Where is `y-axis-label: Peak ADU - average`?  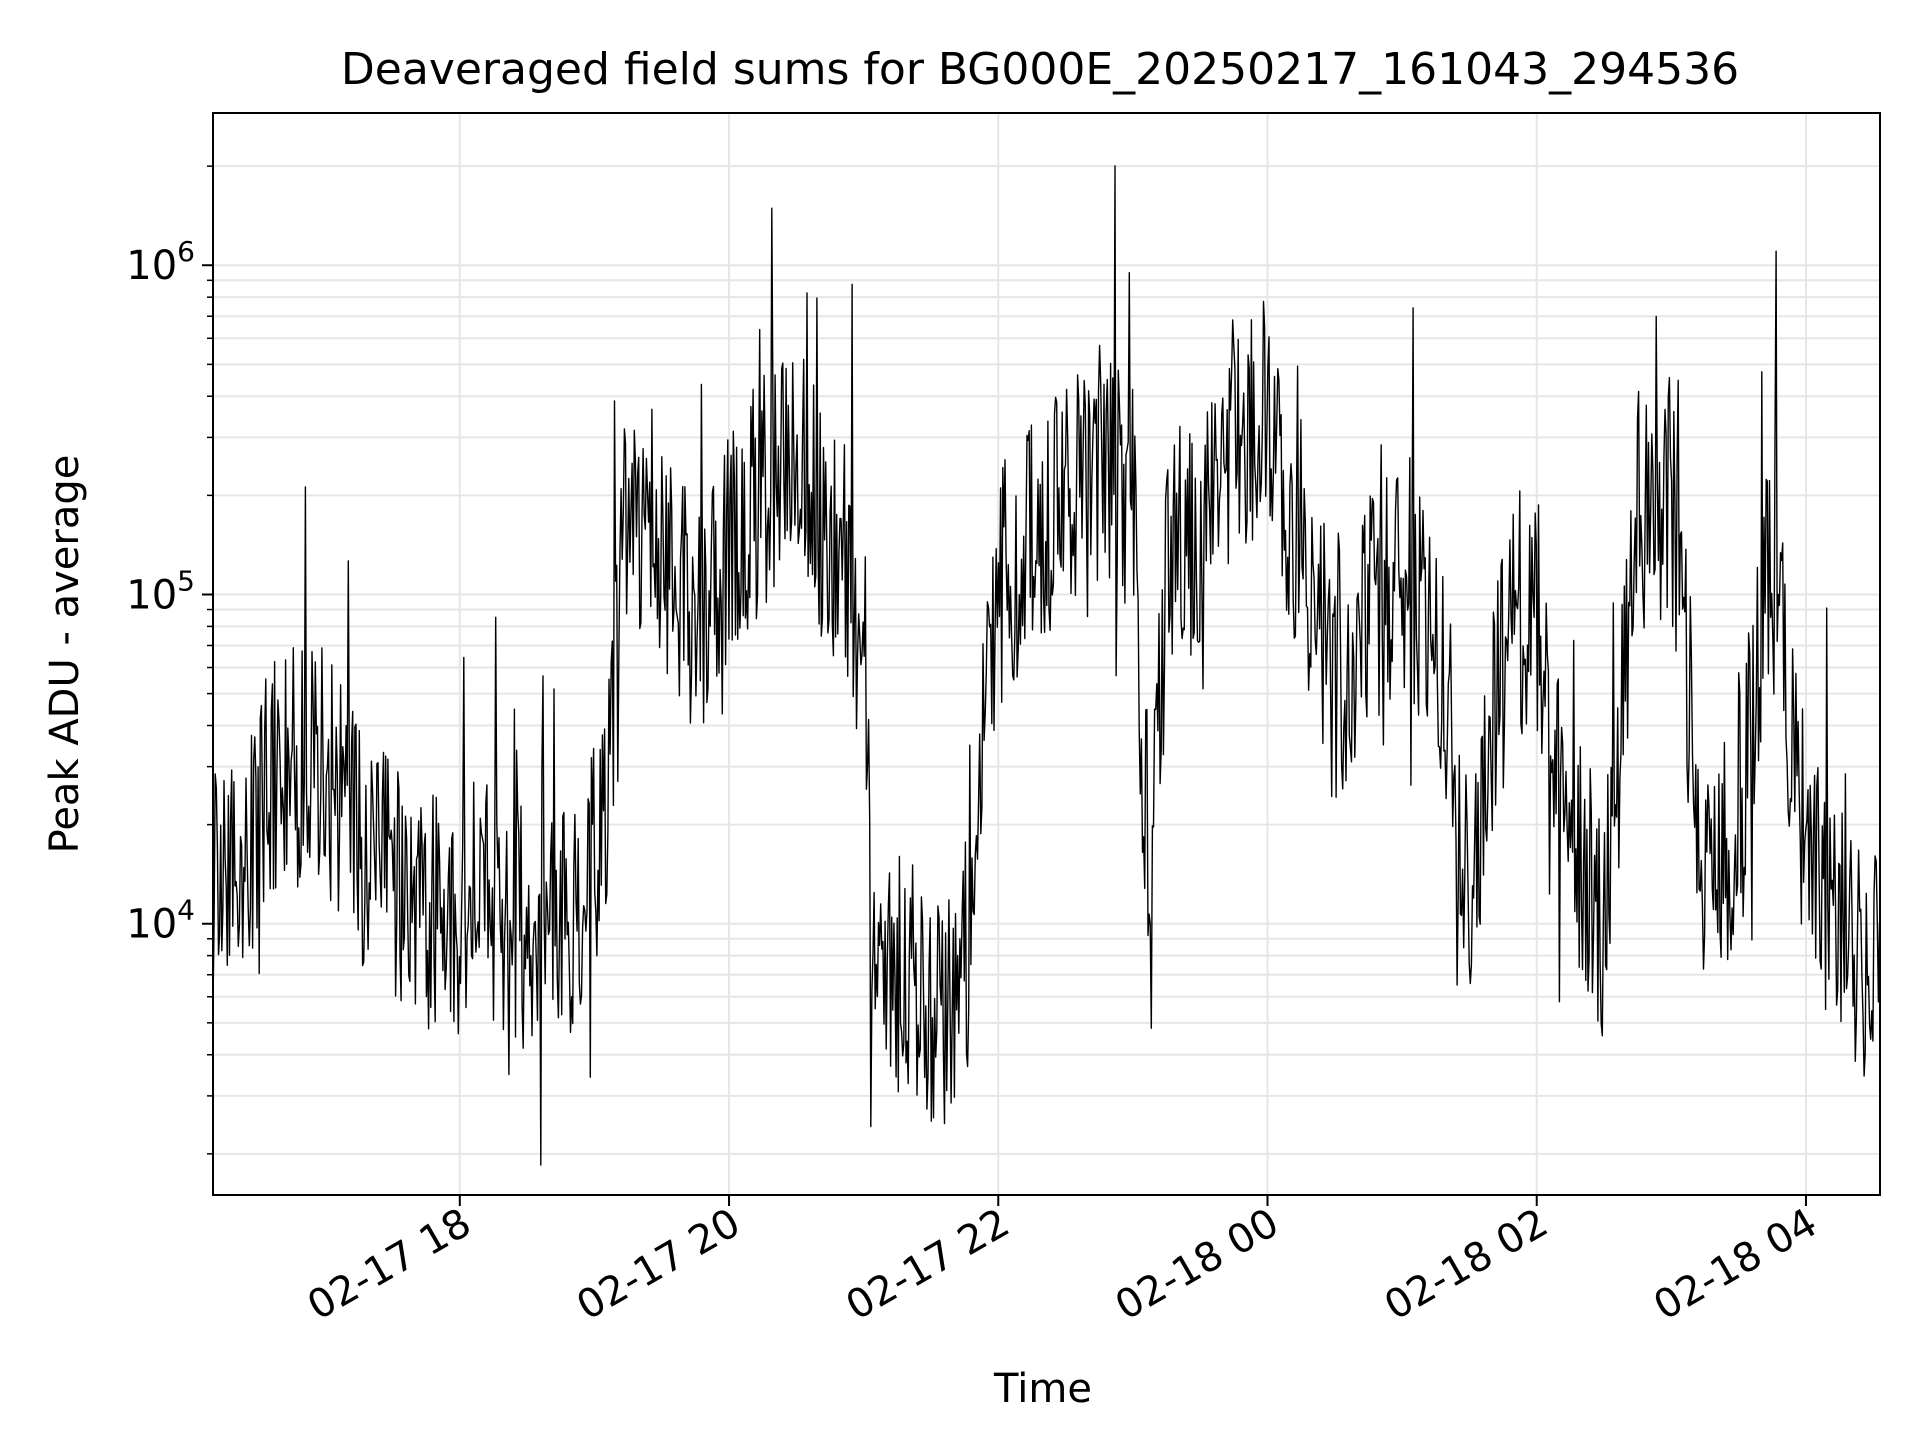
y-axis-label: Peak ADU - average is located at coordinates (65, 654).